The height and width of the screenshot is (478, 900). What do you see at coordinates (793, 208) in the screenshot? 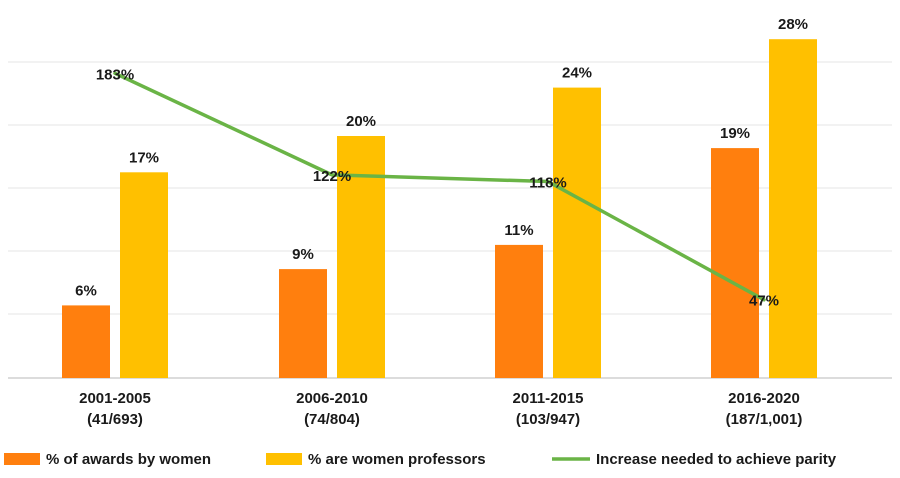
I see `bar-s1-c3` at bounding box center [793, 208].